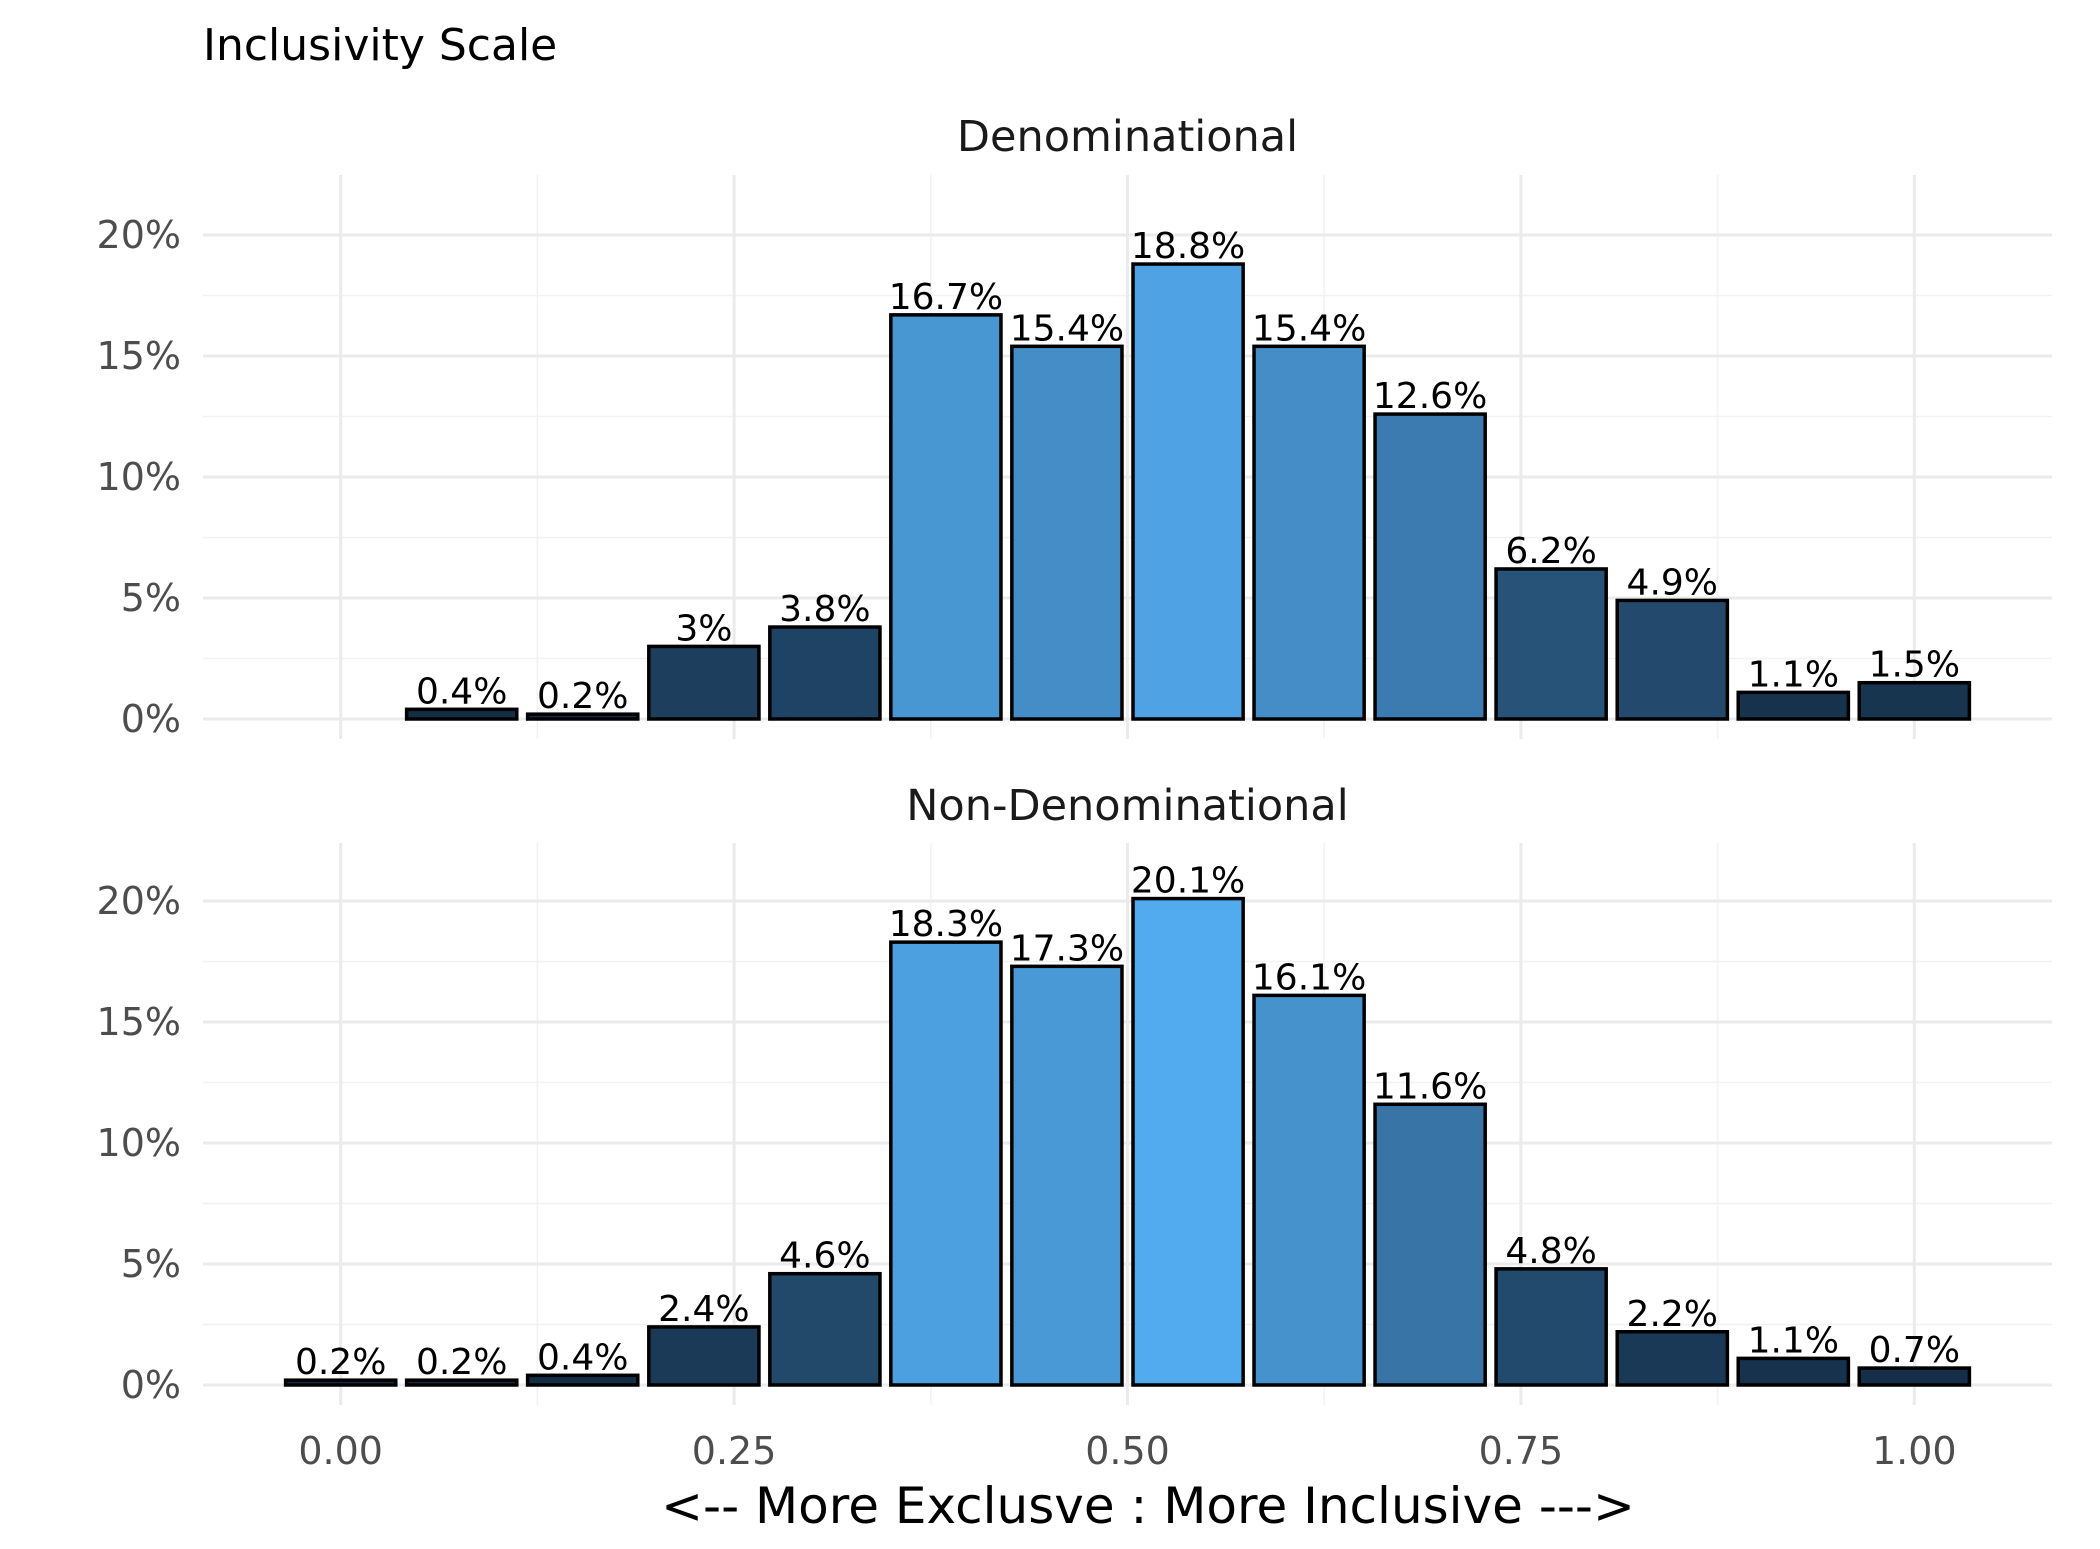  Describe the element at coordinates (824, 1256) in the screenshot. I see `bar-data-label: 4.6%` at that location.